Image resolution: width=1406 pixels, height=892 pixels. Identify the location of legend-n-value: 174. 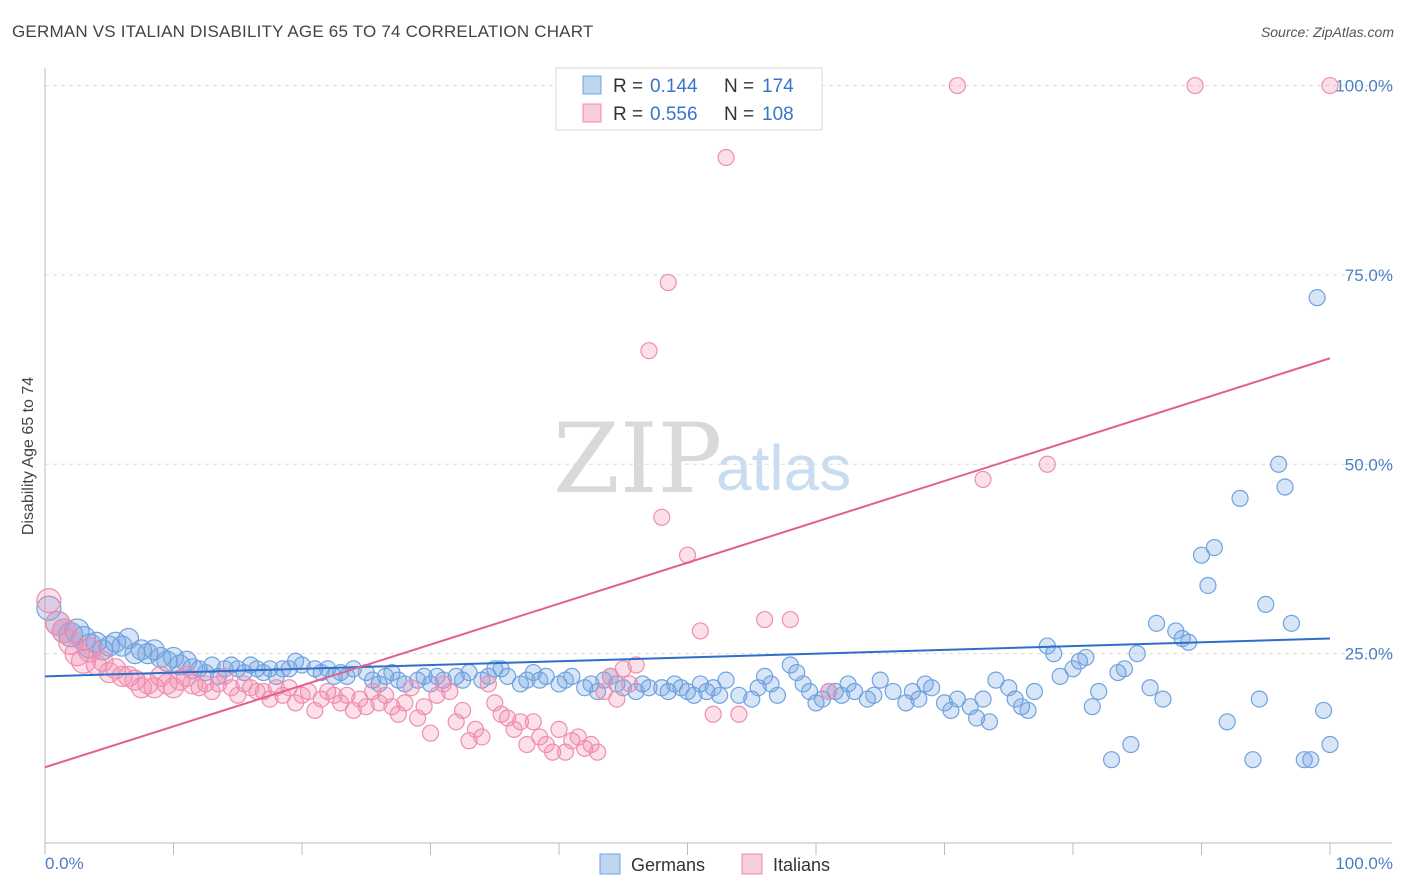
(778, 86).